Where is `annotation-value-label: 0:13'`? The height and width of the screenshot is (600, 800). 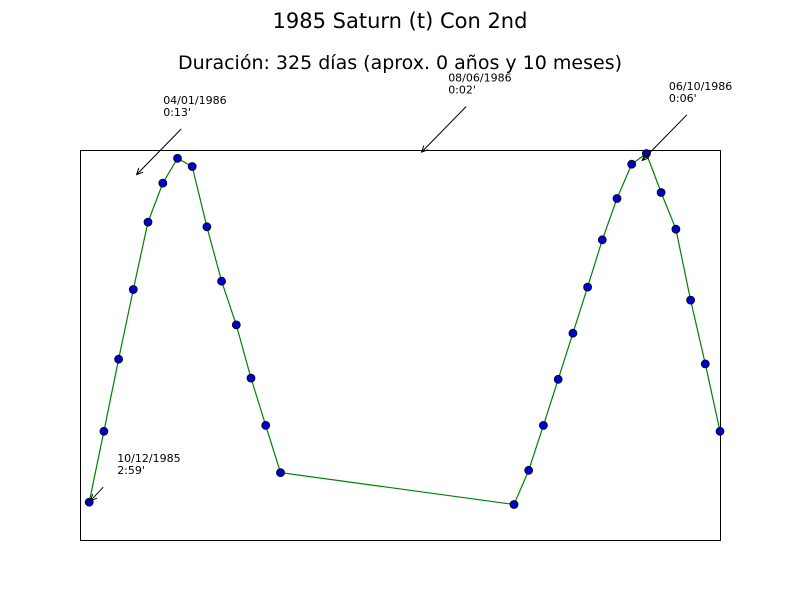
annotation-value-label: 0:13' is located at coordinates (177, 112).